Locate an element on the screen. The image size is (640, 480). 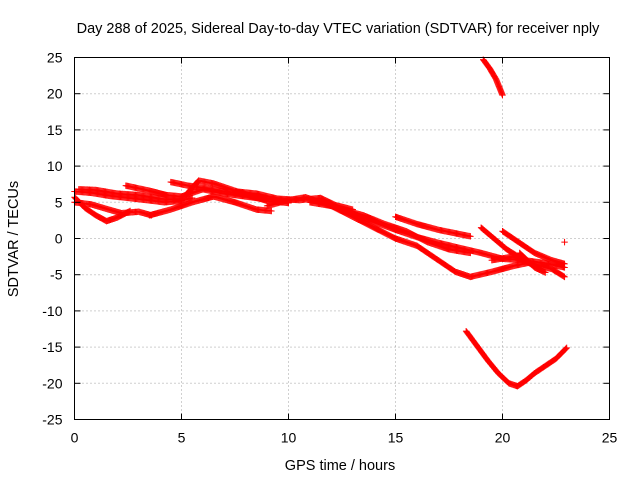
series-track-m is located at coordinates (458, 240).